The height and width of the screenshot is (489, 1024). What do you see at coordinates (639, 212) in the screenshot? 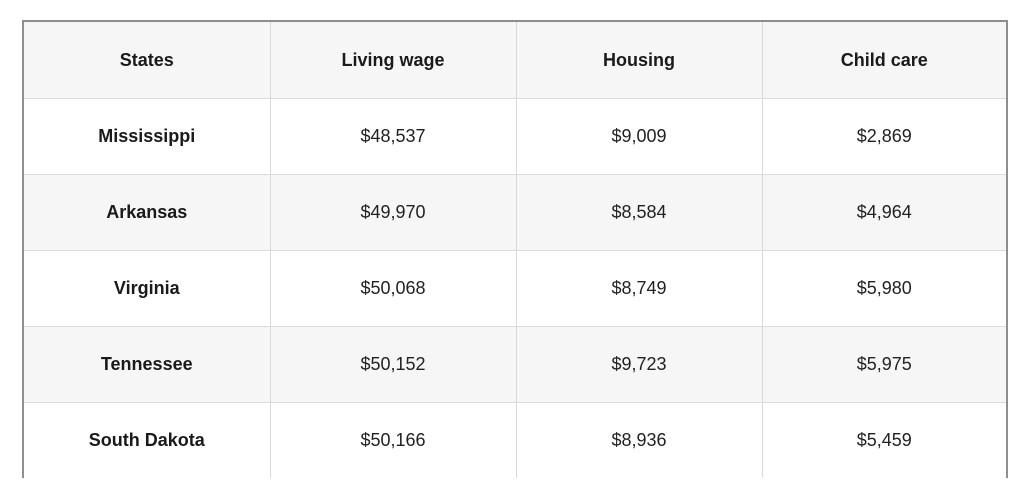
I see `cell-housing: $8,584` at bounding box center [639, 212].